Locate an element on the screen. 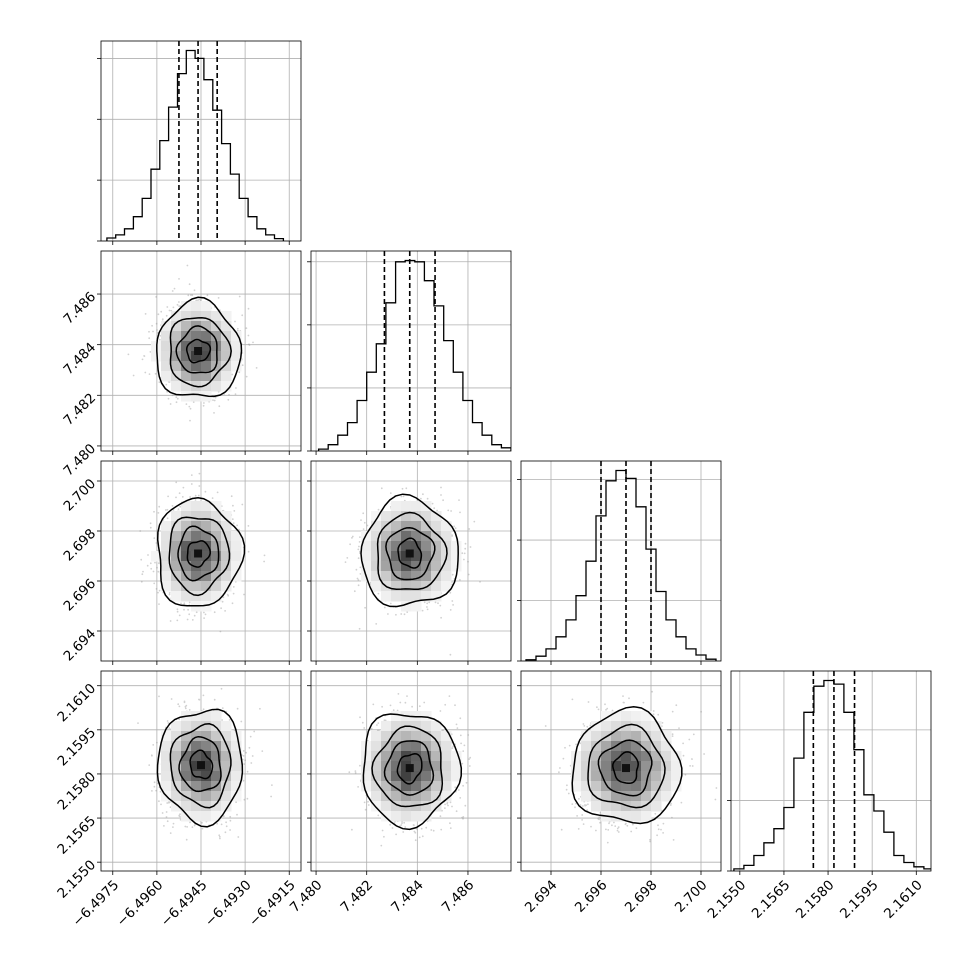 The height and width of the screenshot is (970, 970). x-tick-label: 7.486 is located at coordinates (458, 896).